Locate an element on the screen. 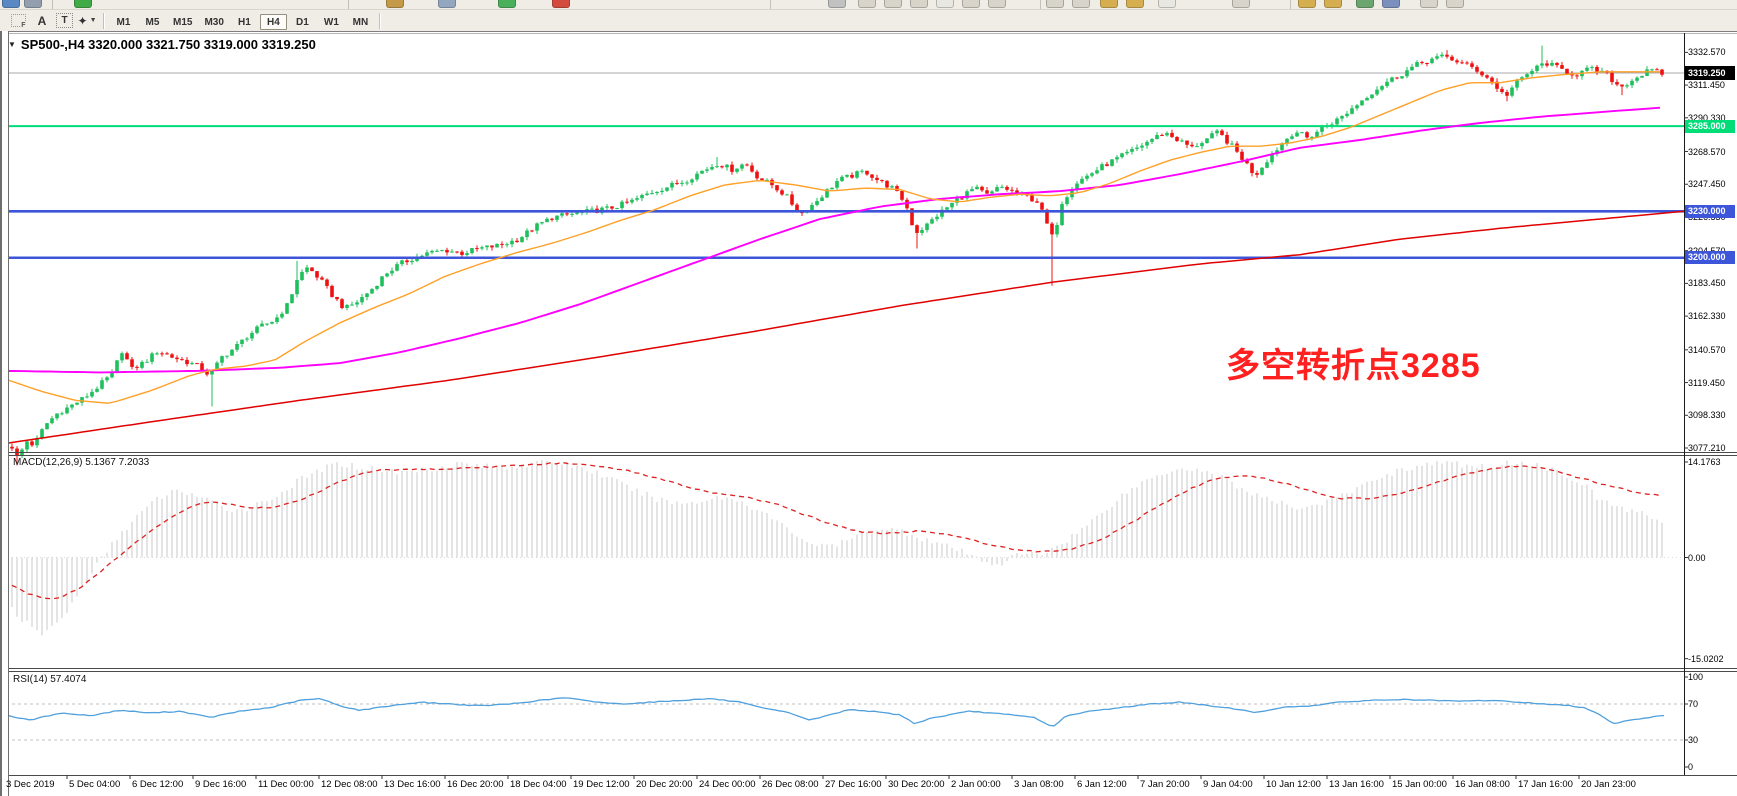  chevron-down-icon: ▼ is located at coordinates (93, 20).